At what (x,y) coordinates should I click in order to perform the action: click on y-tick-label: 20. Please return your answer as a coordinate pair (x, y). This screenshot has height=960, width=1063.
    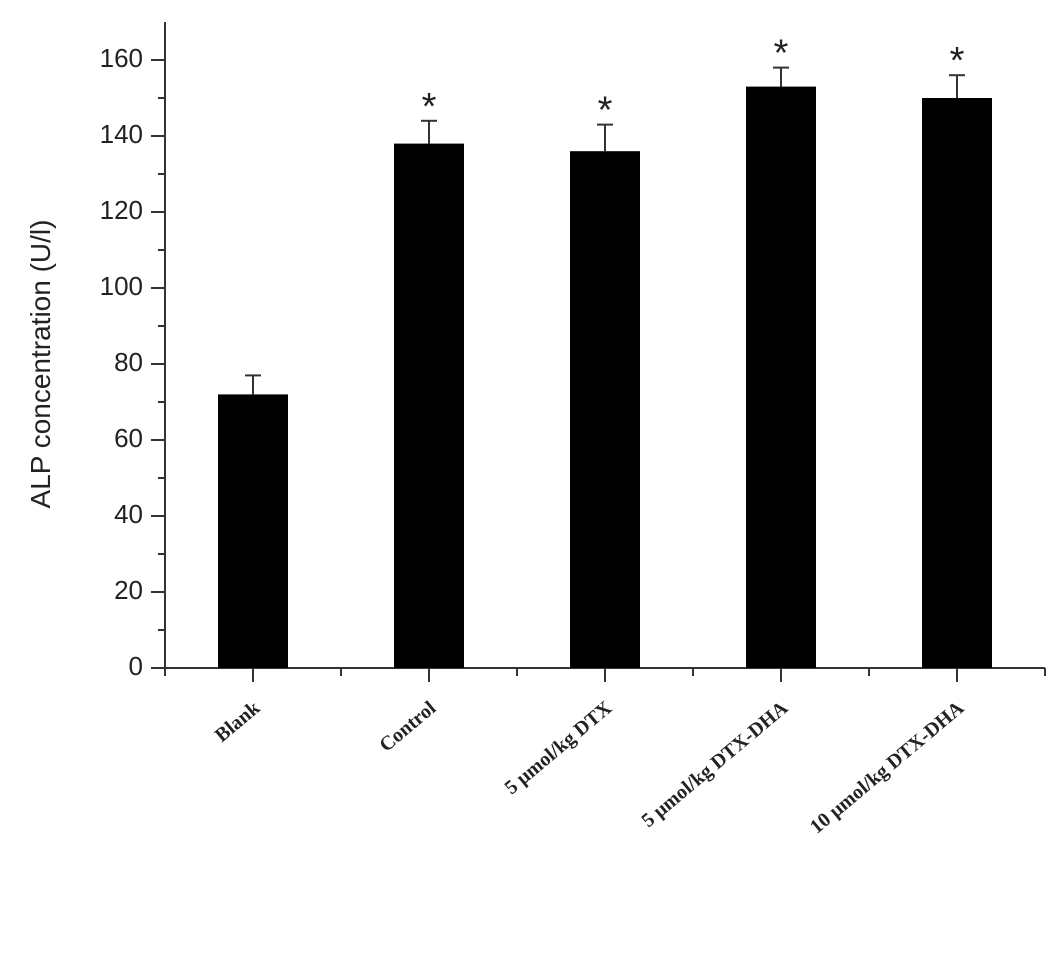
    Looking at the image, I should click on (128, 590).